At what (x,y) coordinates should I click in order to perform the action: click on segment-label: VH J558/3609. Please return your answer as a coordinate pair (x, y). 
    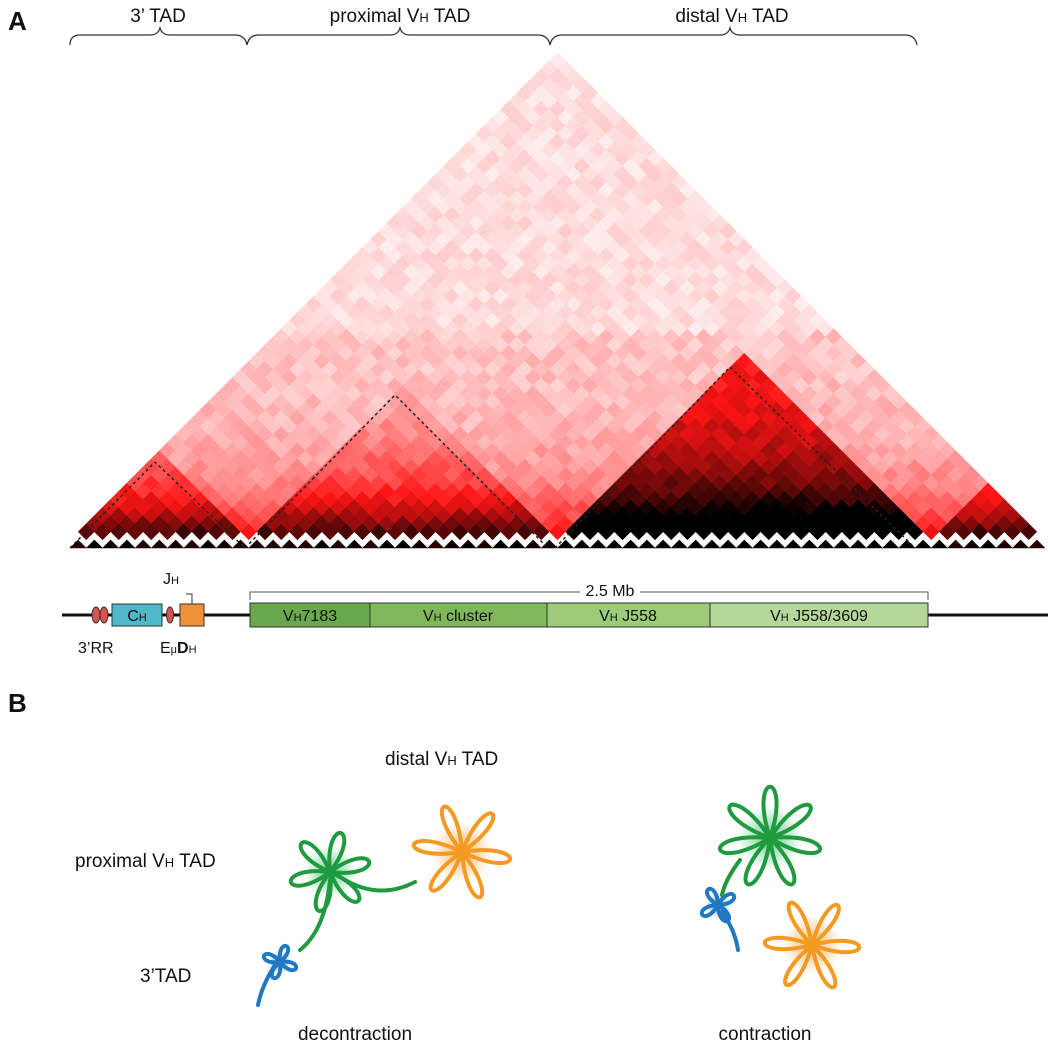
    Looking at the image, I should click on (819, 616).